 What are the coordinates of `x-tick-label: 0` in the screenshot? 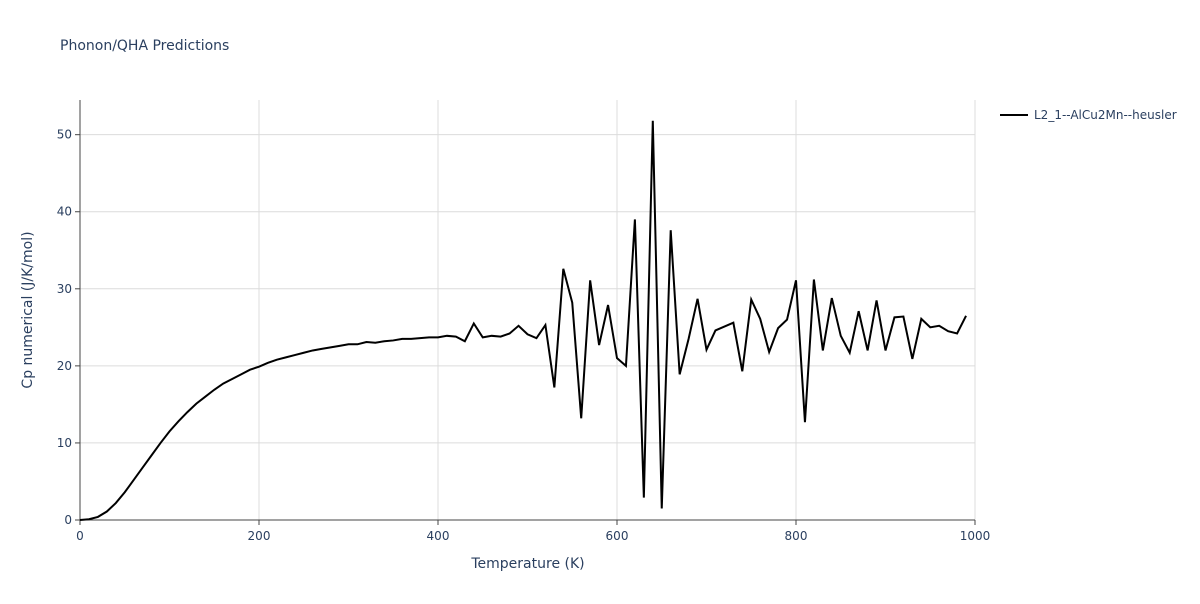 It's located at (80, 536).